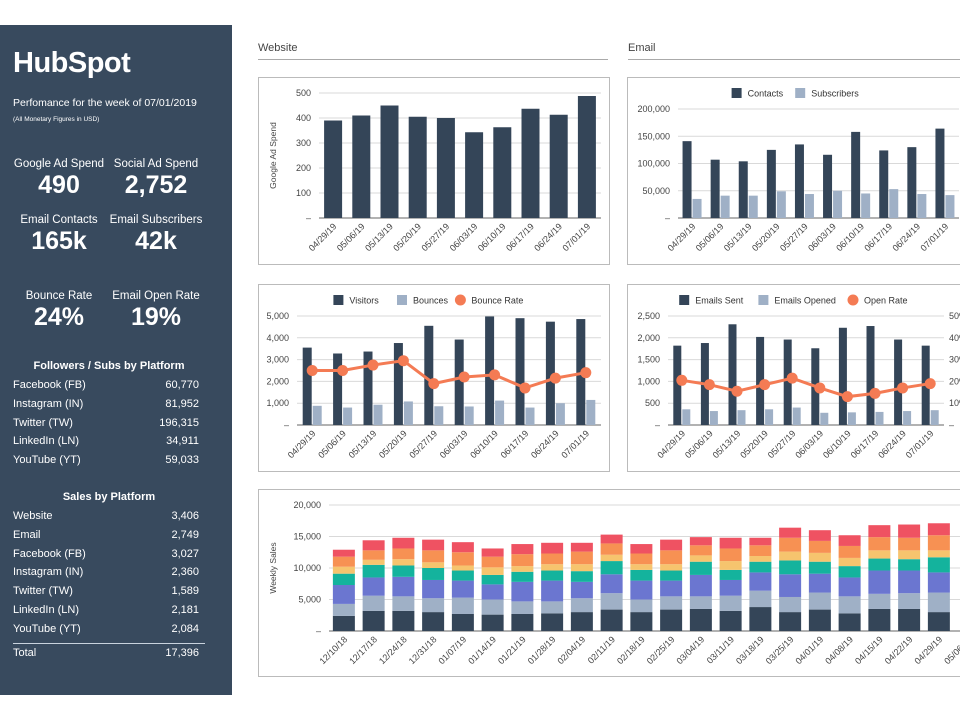 This screenshot has width=960, height=720. Describe the element at coordinates (571, 650) in the screenshot. I see `x-tick-label: 02/04/19` at that location.